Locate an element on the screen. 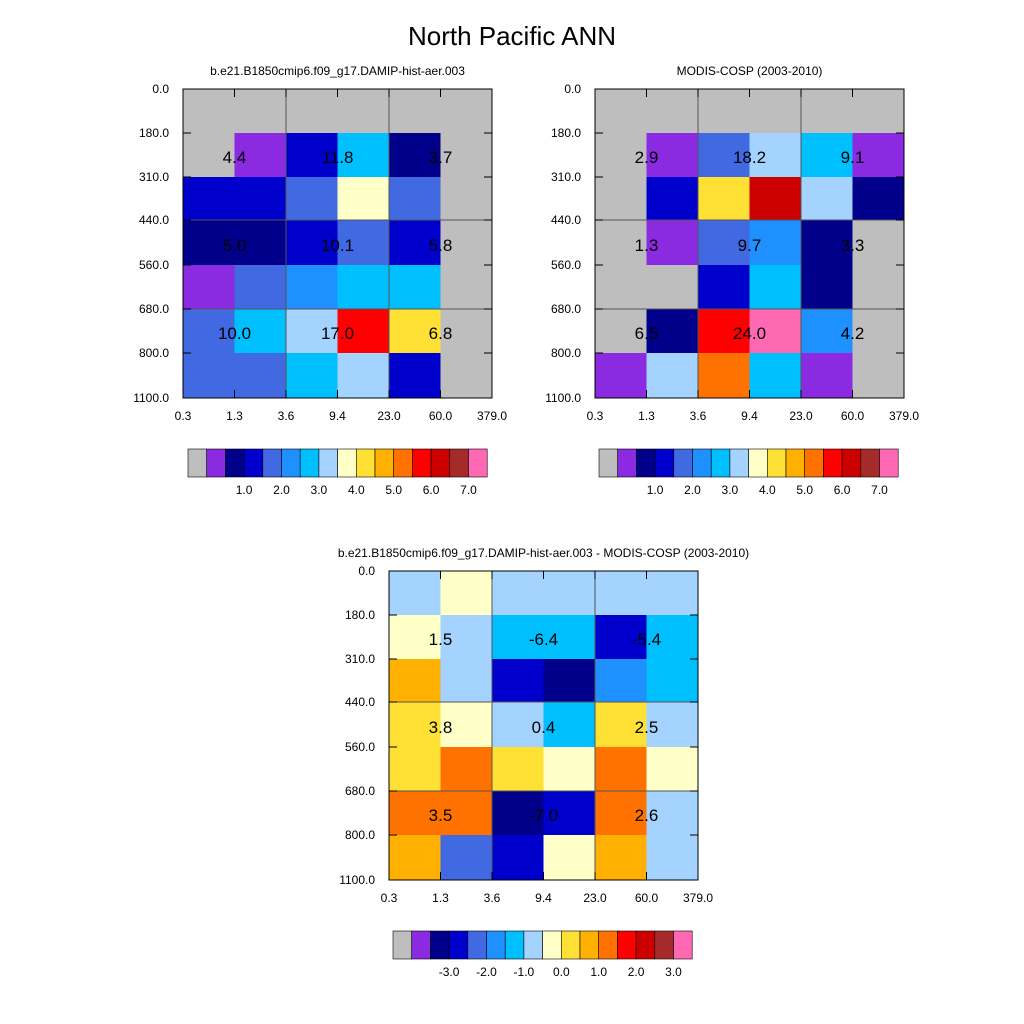 The image size is (1024, 1024). cell-value-label: 1.5 is located at coordinates (441, 639).